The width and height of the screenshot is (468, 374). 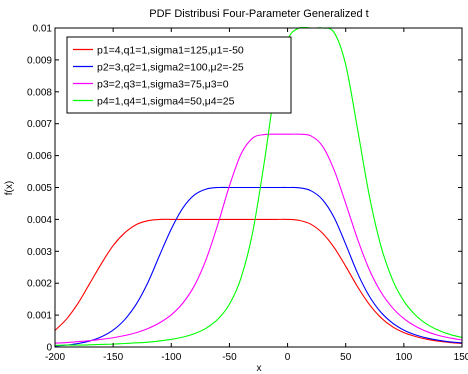 What do you see at coordinates (39, 124) in the screenshot?
I see `y-tick-label: 0.007` at bounding box center [39, 124].